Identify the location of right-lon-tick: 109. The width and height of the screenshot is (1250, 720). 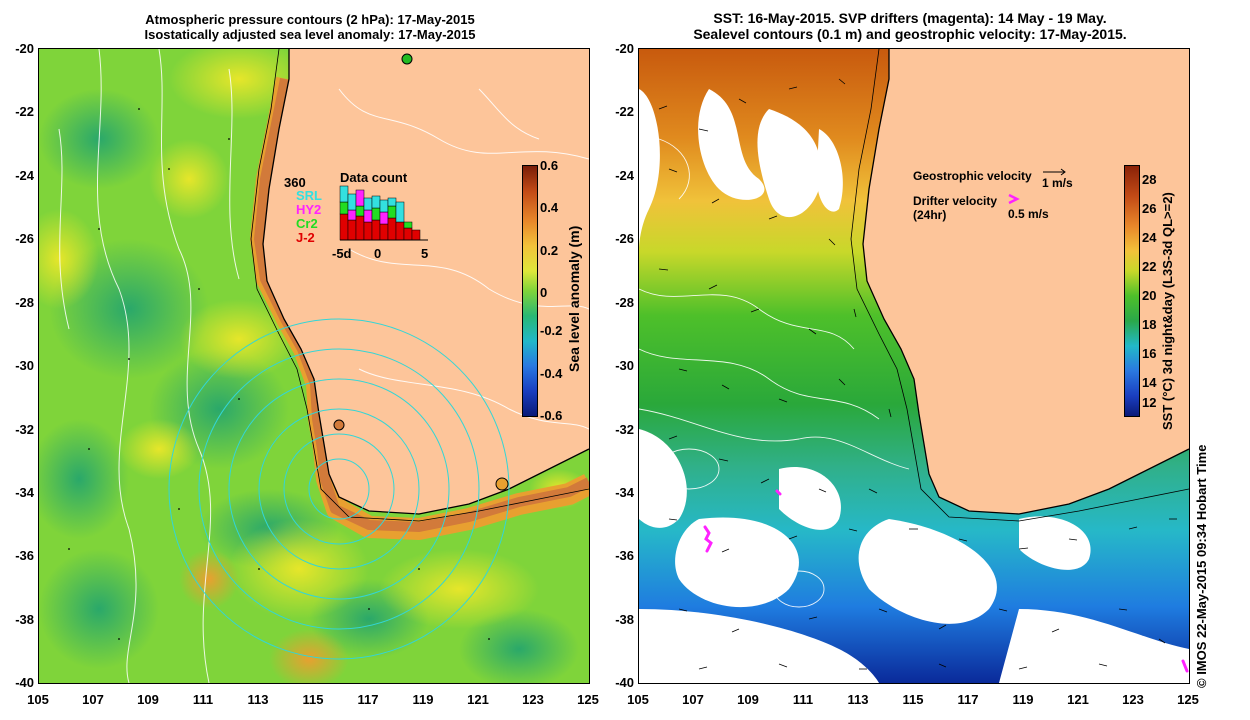
(748, 699).